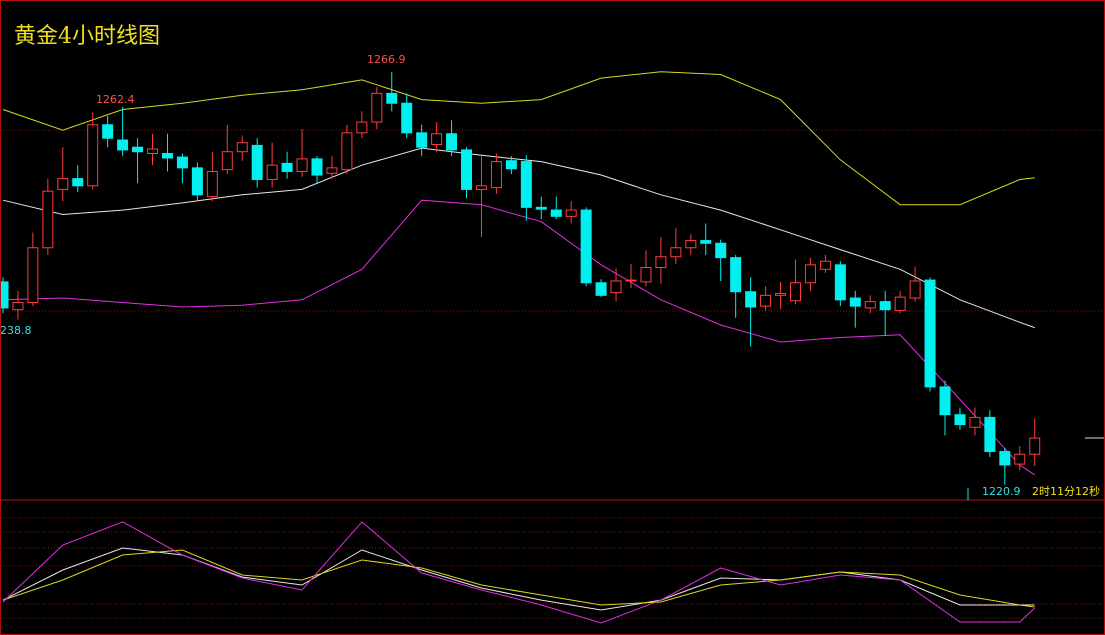  What do you see at coordinates (518, 578) in the screenshot?
I see `indicator-line` at bounding box center [518, 578].